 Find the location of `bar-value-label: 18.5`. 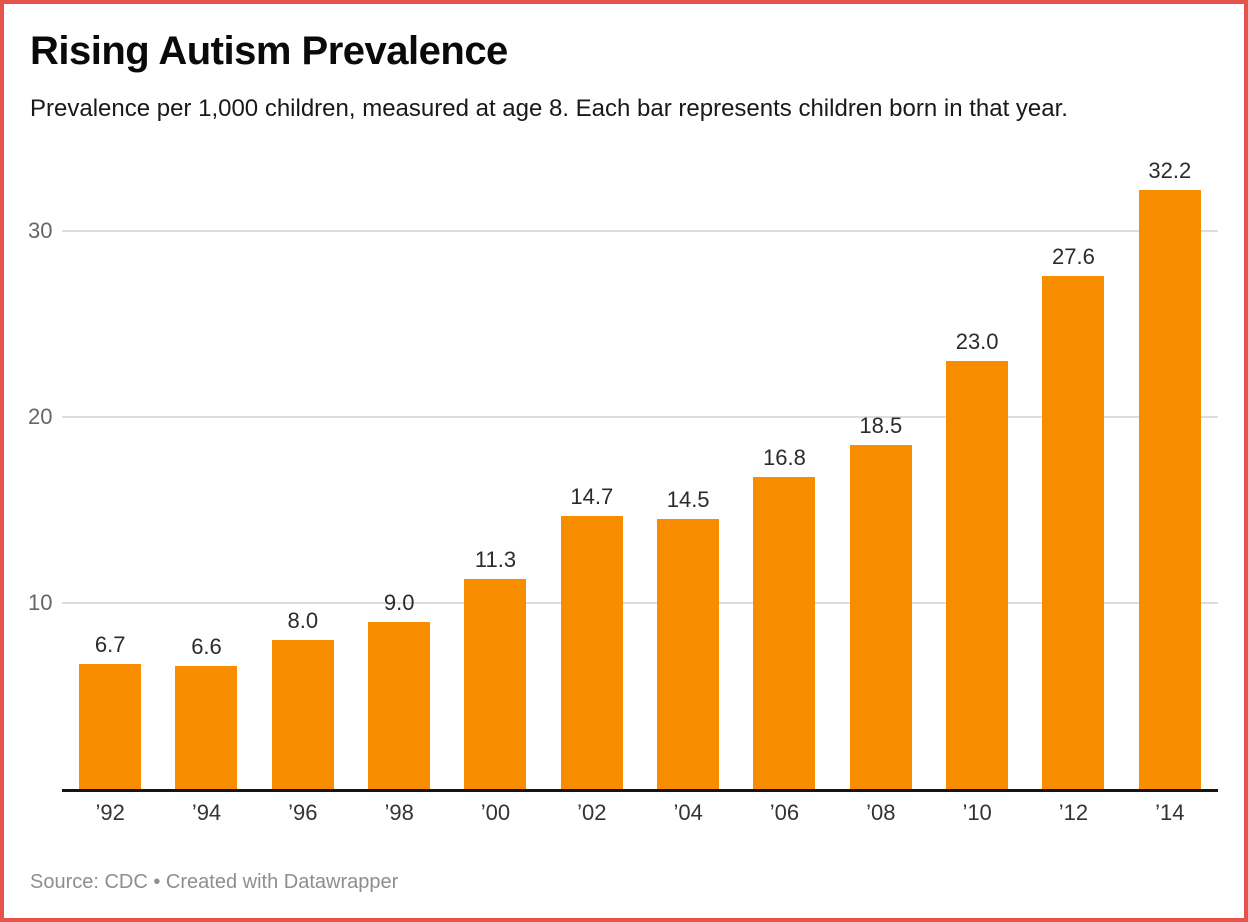

bar-value-label: 18.5 is located at coordinates (881, 426).